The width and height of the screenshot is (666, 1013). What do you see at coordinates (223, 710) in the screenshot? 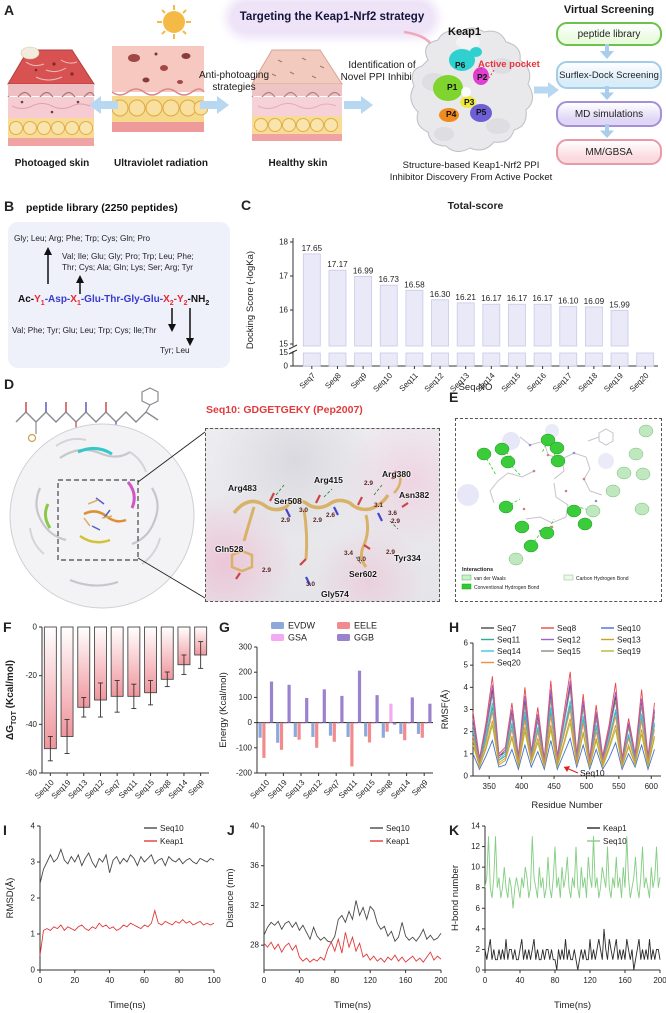
I see `svg-text: Energy (Kcal/mol)` at bounding box center [223, 710].